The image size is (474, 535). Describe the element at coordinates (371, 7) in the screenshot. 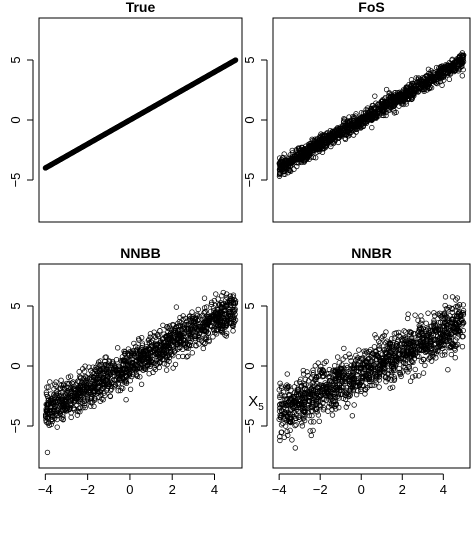

I see `panel-title-fos: FoS` at that location.